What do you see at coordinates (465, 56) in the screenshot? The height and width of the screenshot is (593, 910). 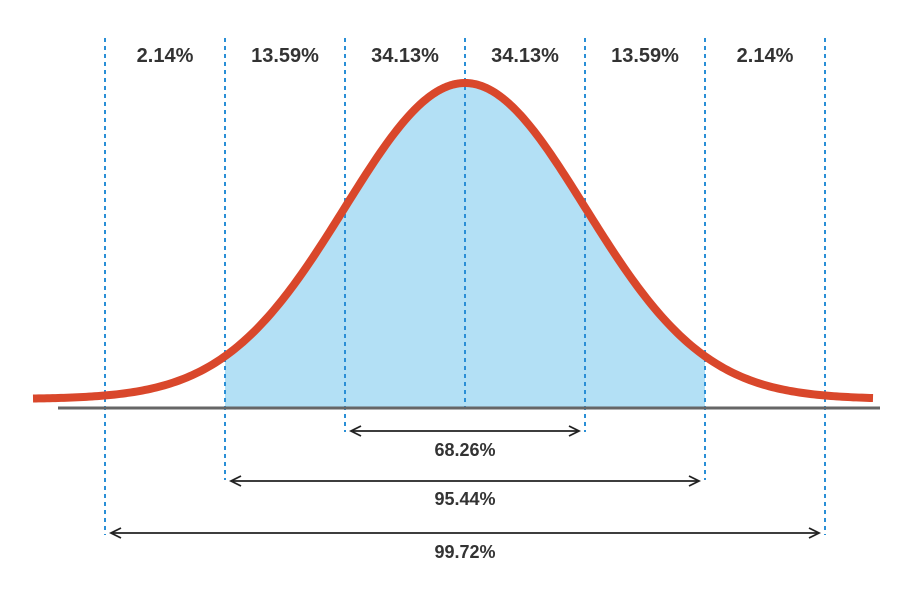 I see `band-labels: 2.14% 13.59% 34.13% 34.13% 13.59% 2.14%` at bounding box center [465, 56].